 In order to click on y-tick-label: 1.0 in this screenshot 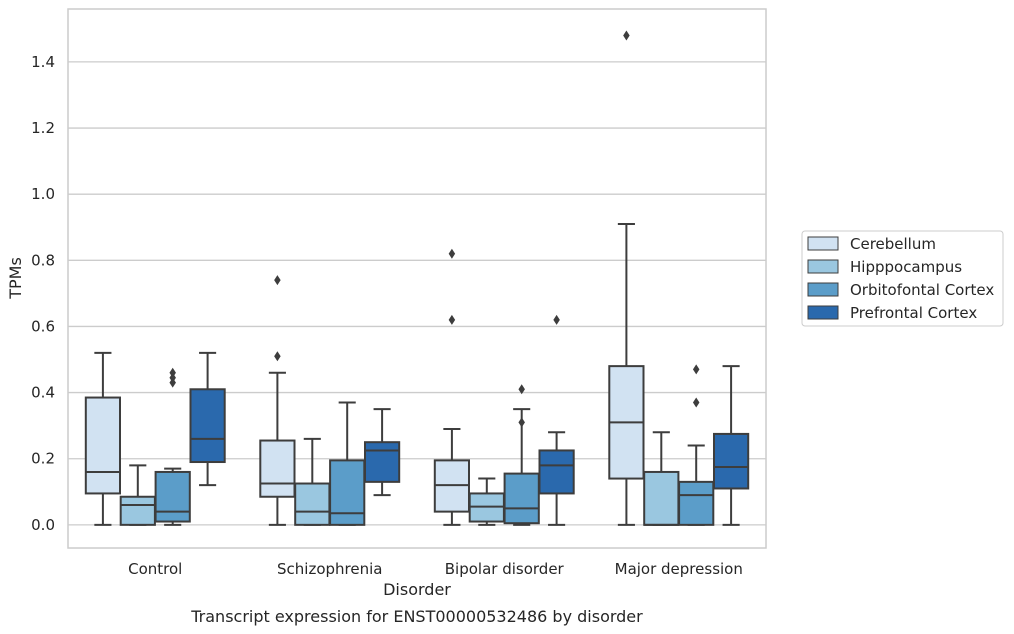, I will do `click(43, 194)`.